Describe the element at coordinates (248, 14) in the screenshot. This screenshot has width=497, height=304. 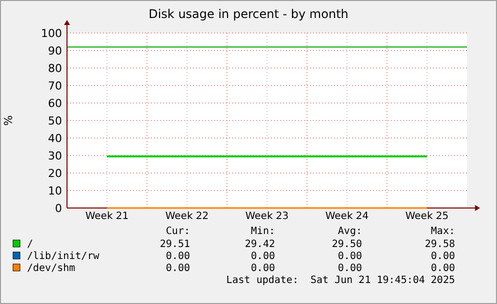
I see `chart-title: Disk usage in percent - by month` at that location.